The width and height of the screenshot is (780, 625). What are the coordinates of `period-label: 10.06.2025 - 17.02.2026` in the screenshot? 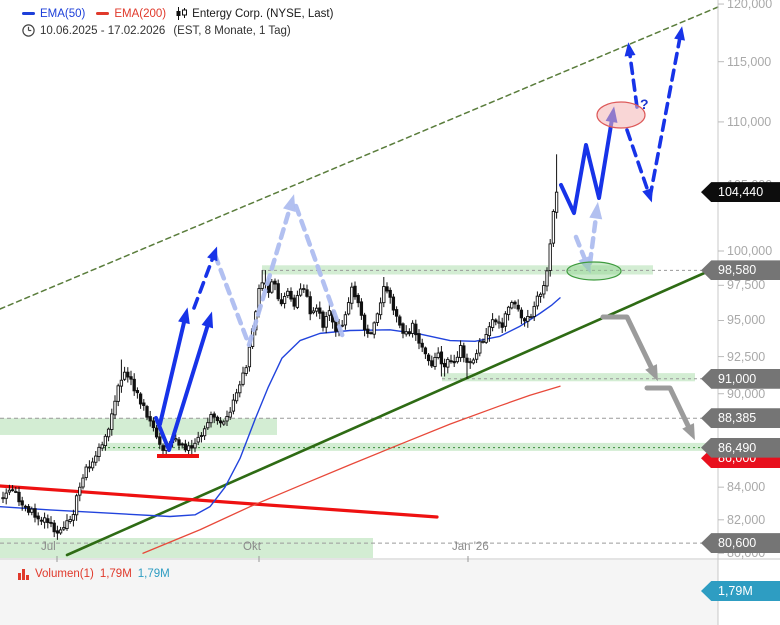 It's located at (103, 30).